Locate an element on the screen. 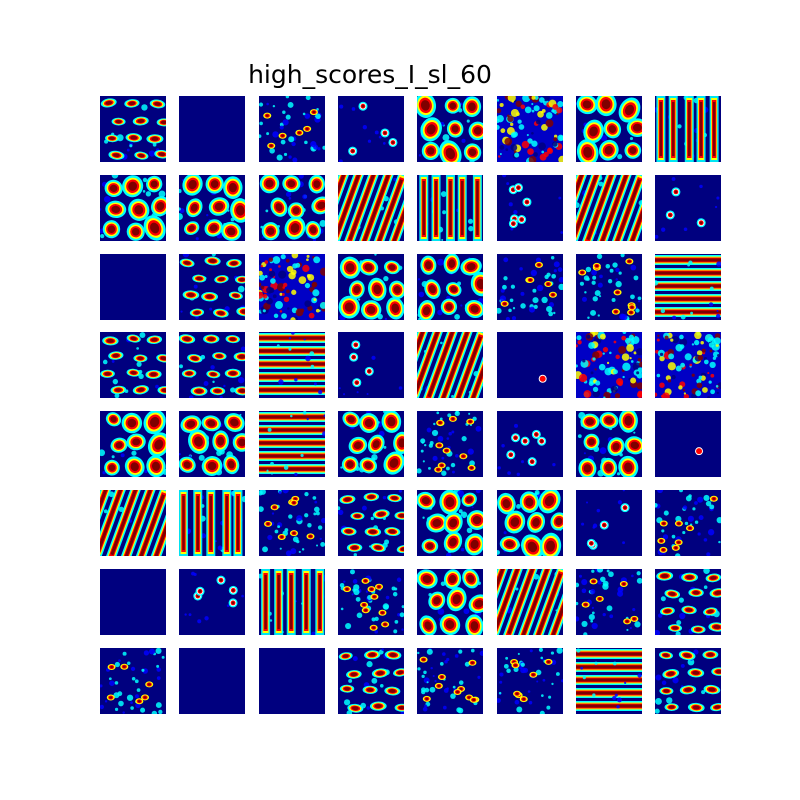 The image size is (800, 800). chart-title: high_scores_I_sl_60 is located at coordinates (370, 74).